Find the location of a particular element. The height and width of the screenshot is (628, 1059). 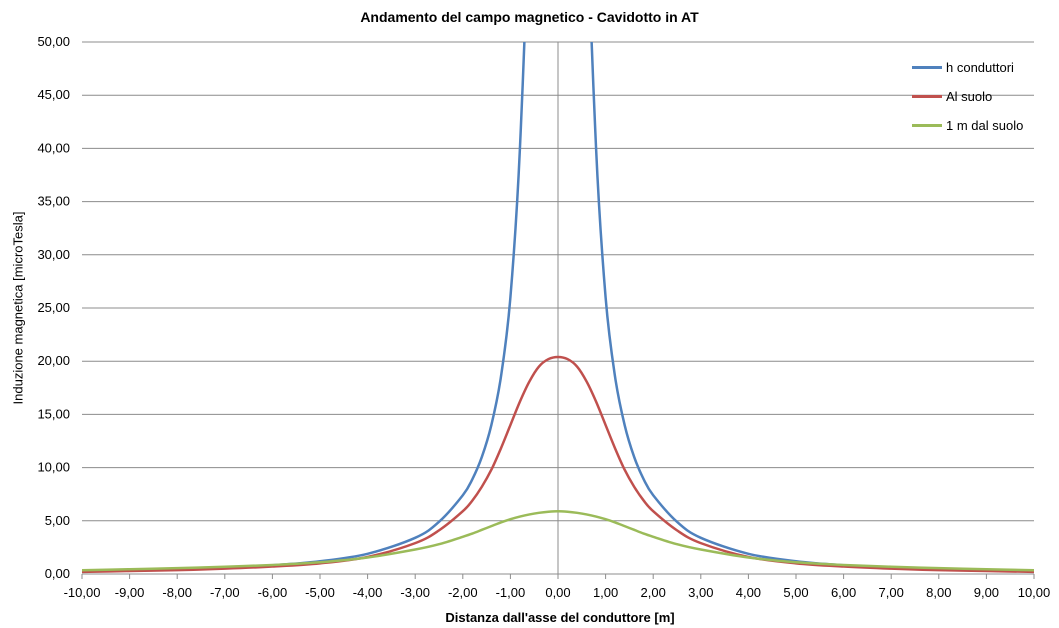

legend-entry-series-1: h conduttori is located at coordinates (967, 67).